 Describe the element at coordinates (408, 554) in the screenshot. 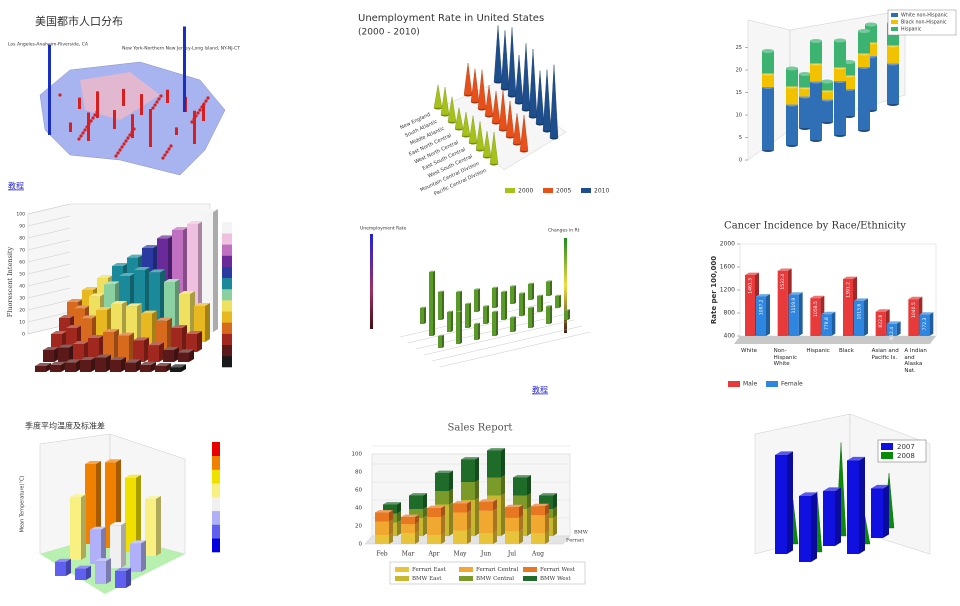

I see `x-tick-label: Mar` at that location.